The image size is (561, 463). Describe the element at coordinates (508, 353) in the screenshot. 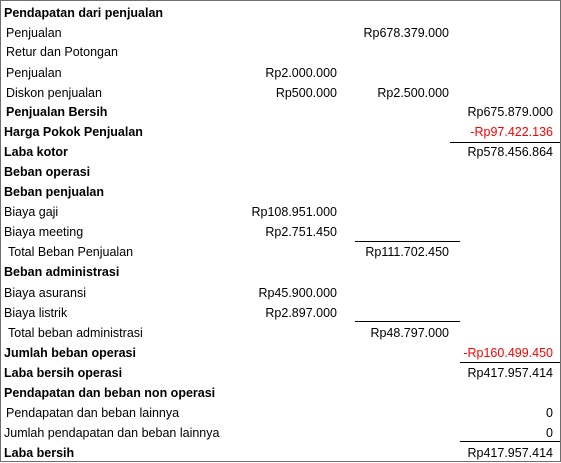

I see `amount-cell: -Rp160.499.450` at that location.